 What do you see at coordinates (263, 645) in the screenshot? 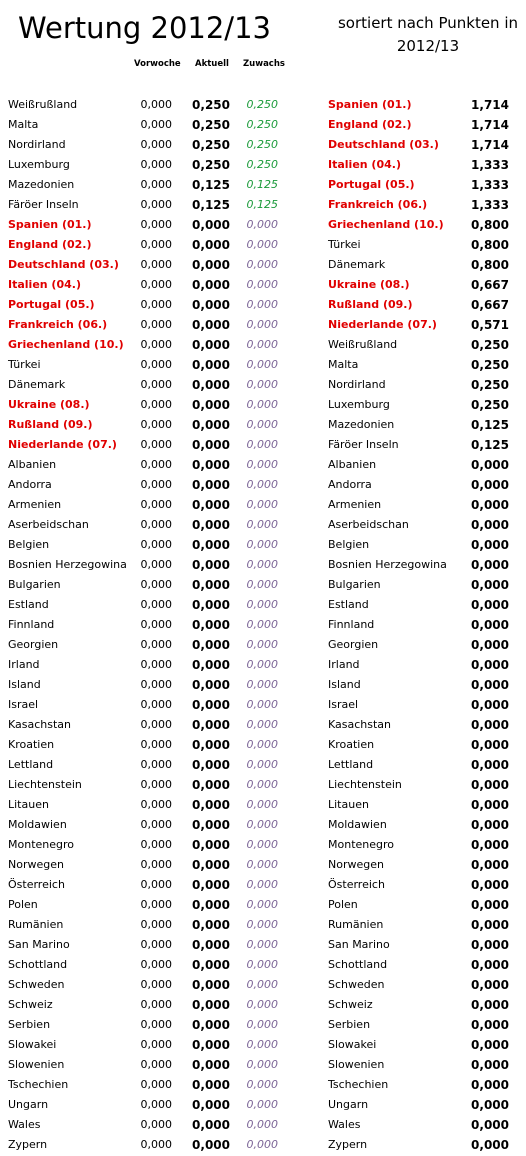
I see `table-row: Georgien 0,000 0,000 0,000 Georgien 0,000` at bounding box center [263, 645].